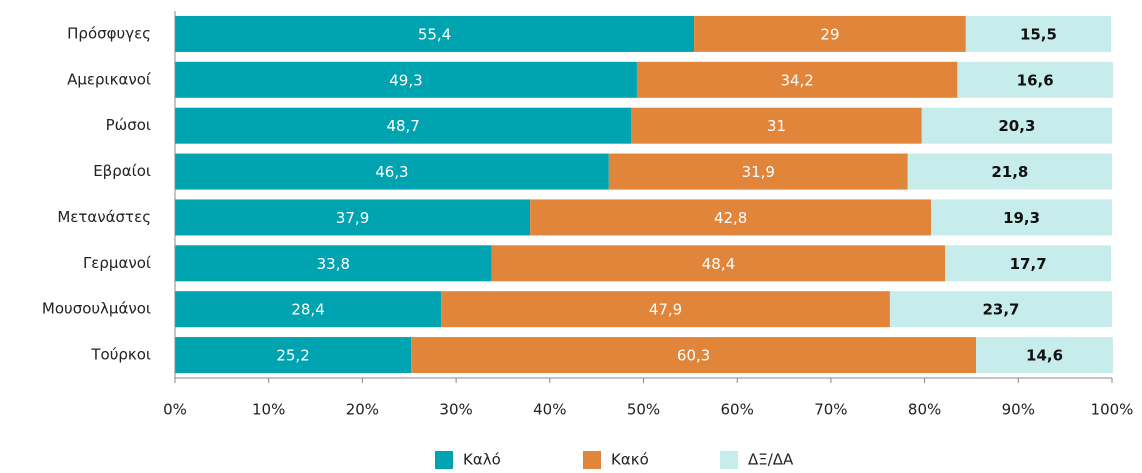 This screenshot has width=1142, height=473. I want to click on data-label: 46,3, so click(391, 172).